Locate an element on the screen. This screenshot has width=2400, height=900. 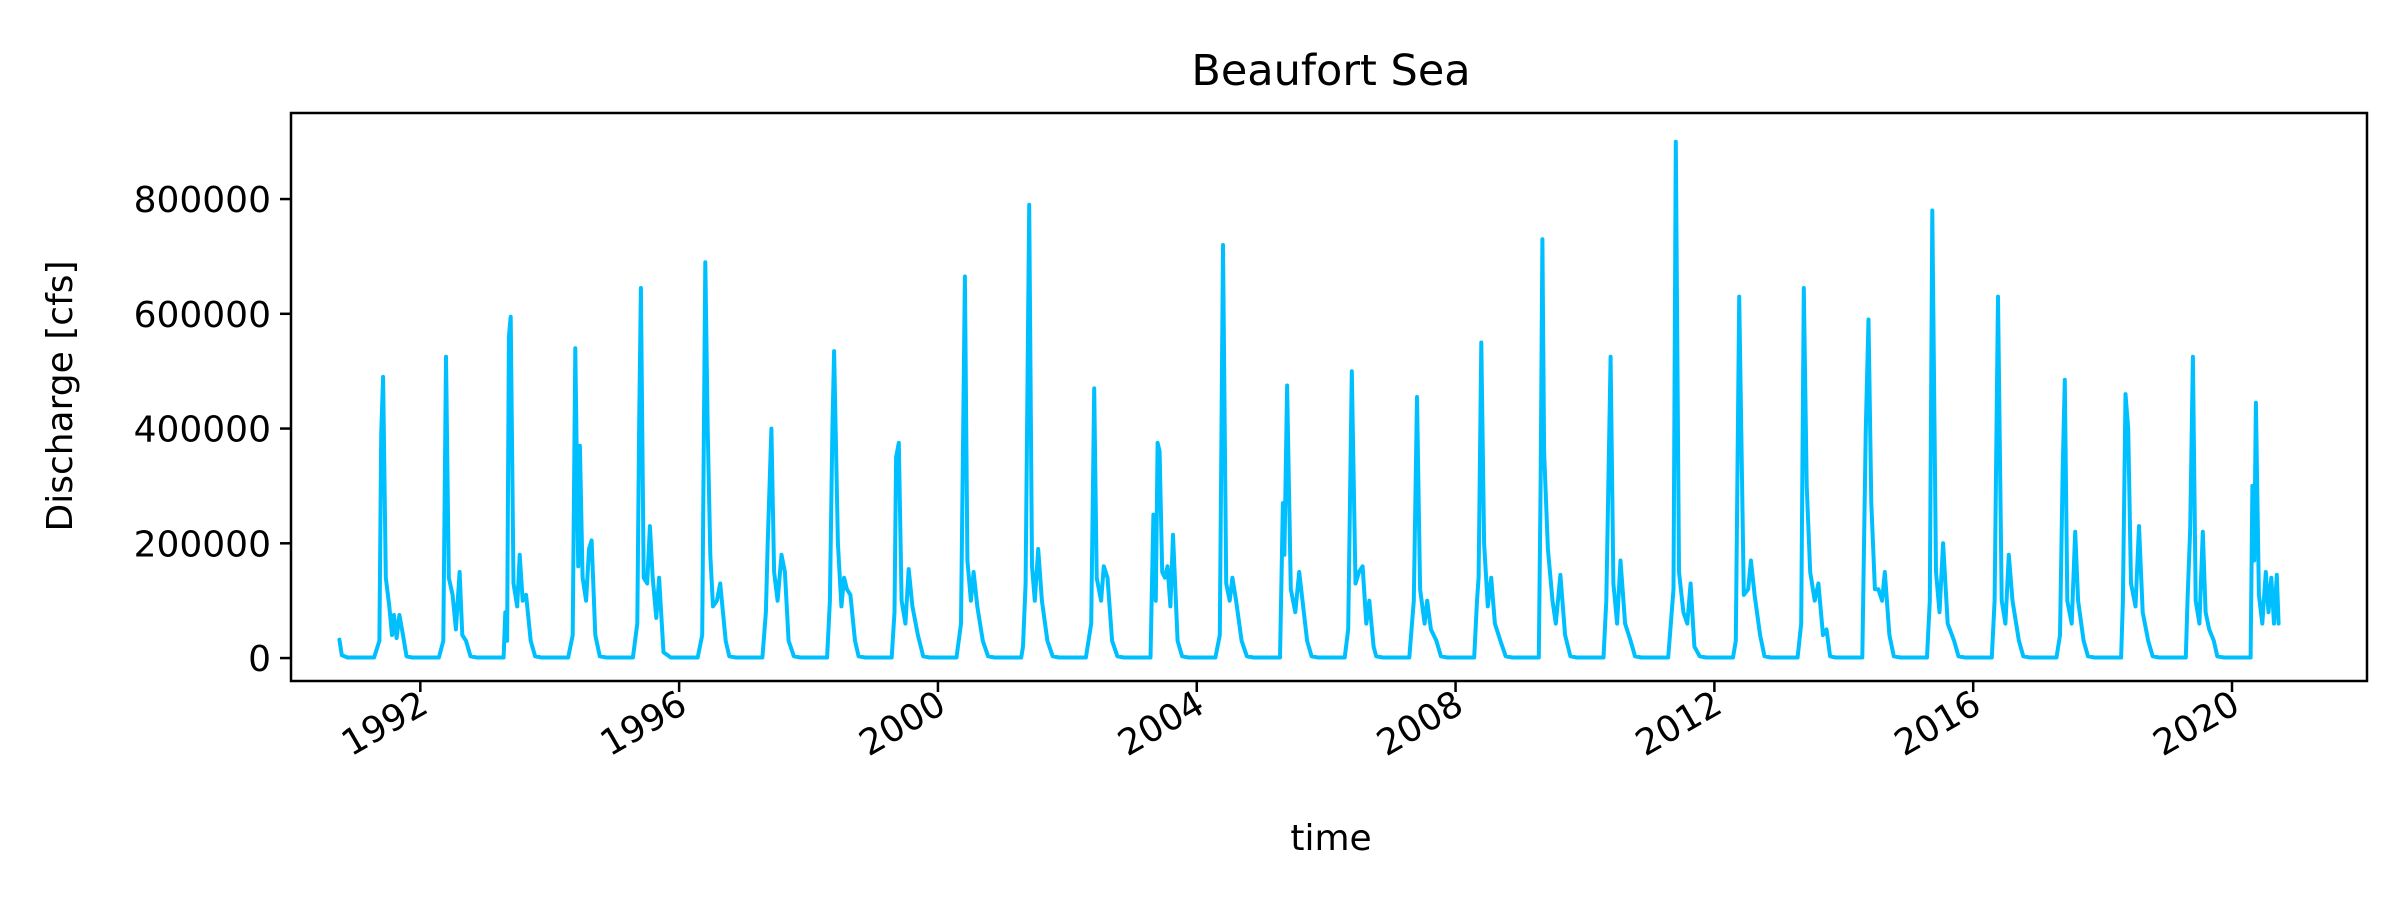
x-axis-label: time is located at coordinates (1330, 838).